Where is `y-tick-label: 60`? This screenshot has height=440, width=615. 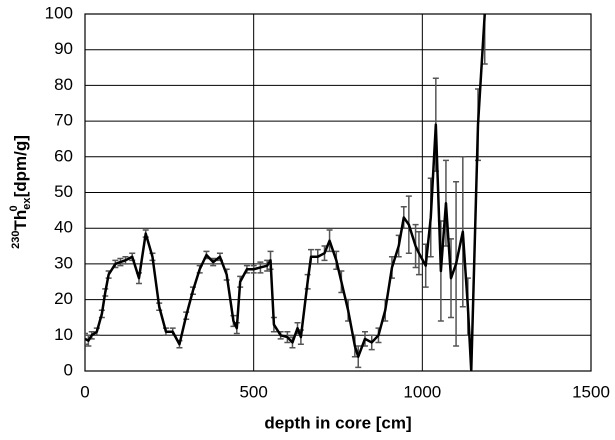 y-tick-label: 60 is located at coordinates (63, 155).